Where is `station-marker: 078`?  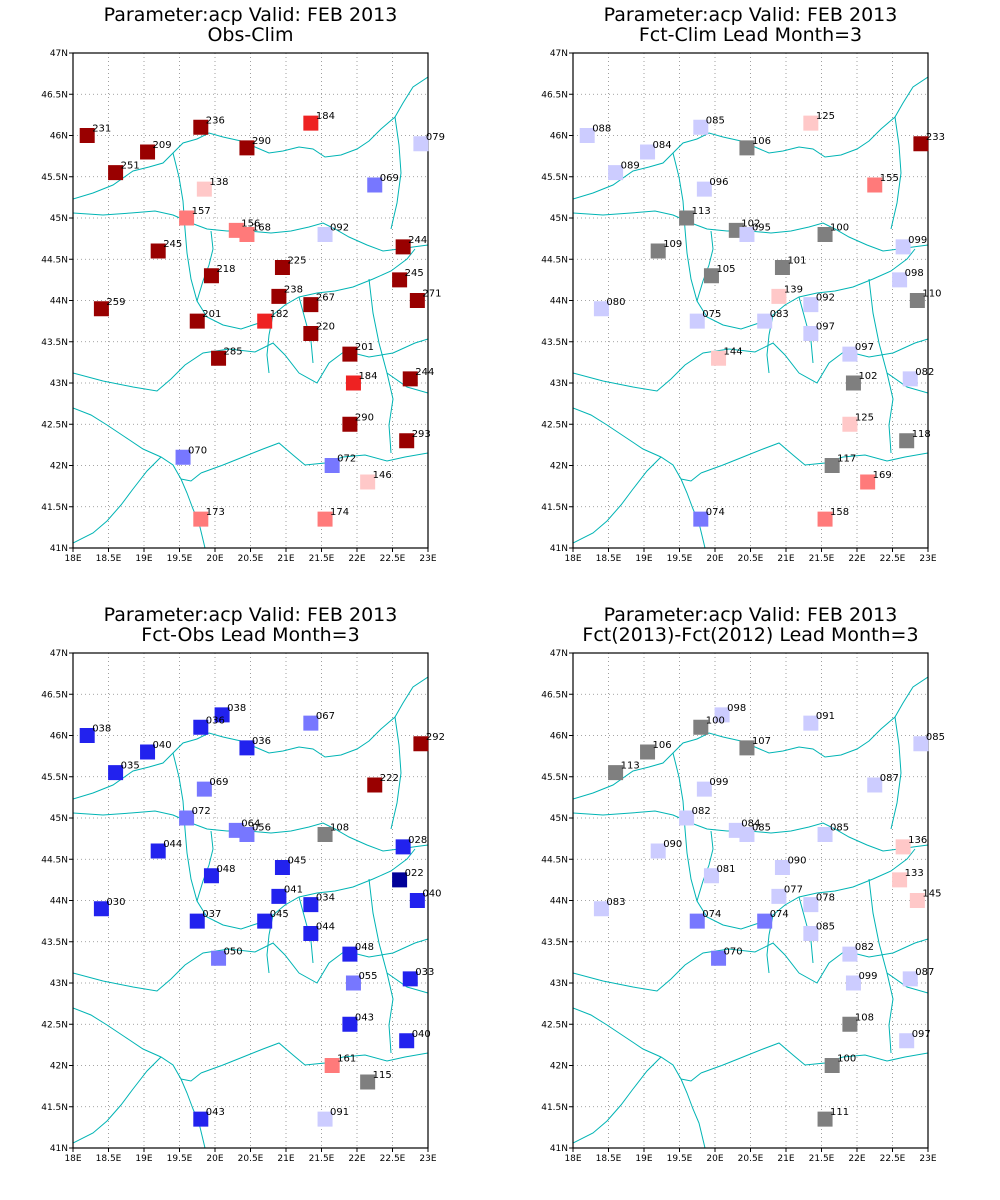 station-marker: 078 is located at coordinates (819, 903).